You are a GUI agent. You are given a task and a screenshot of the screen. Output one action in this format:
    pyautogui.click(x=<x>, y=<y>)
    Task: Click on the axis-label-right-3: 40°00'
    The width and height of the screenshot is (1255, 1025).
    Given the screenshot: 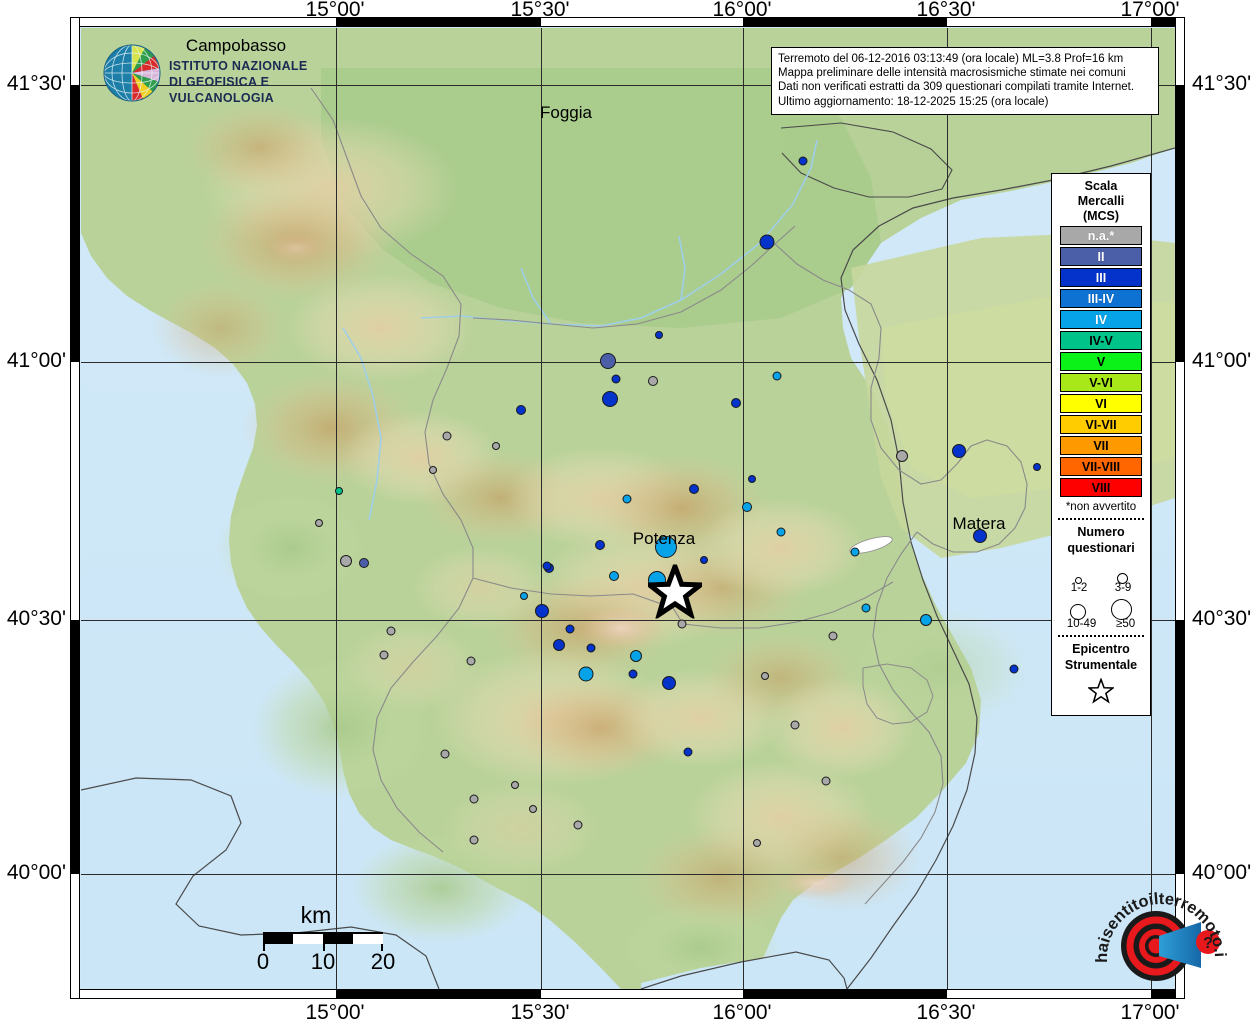 What is the action you would take?
    pyautogui.click(x=1222, y=872)
    